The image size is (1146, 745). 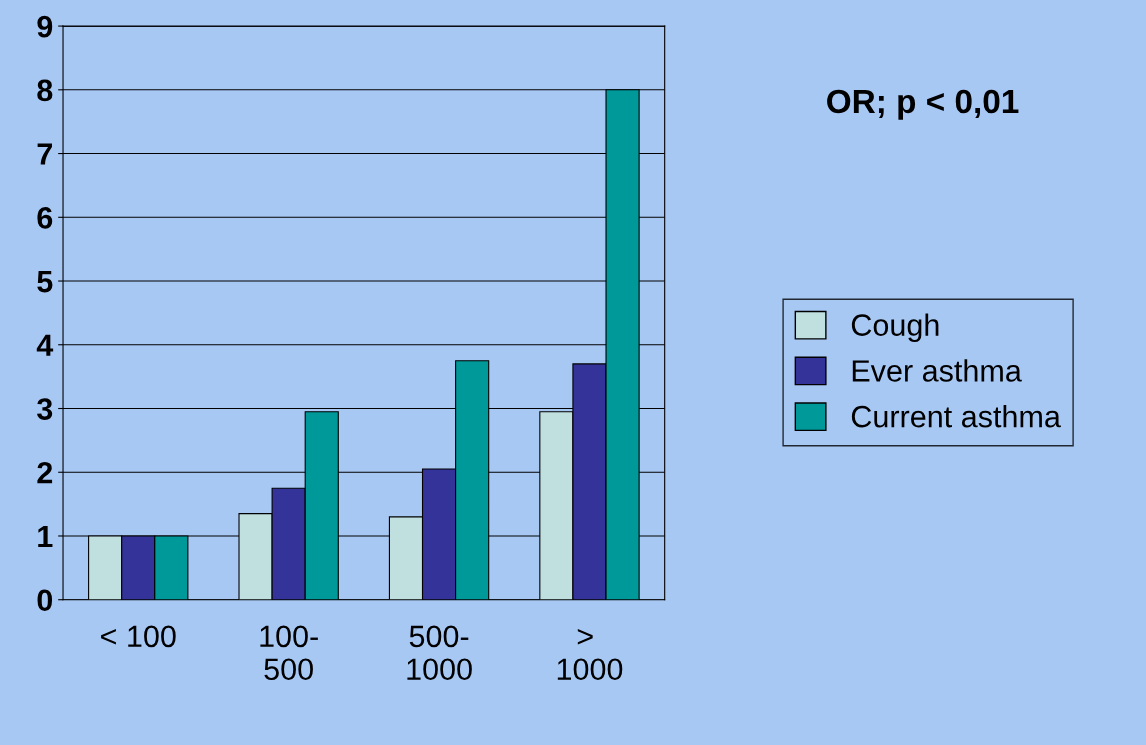 I want to click on y-tick-label: 7, so click(x=44, y=154).